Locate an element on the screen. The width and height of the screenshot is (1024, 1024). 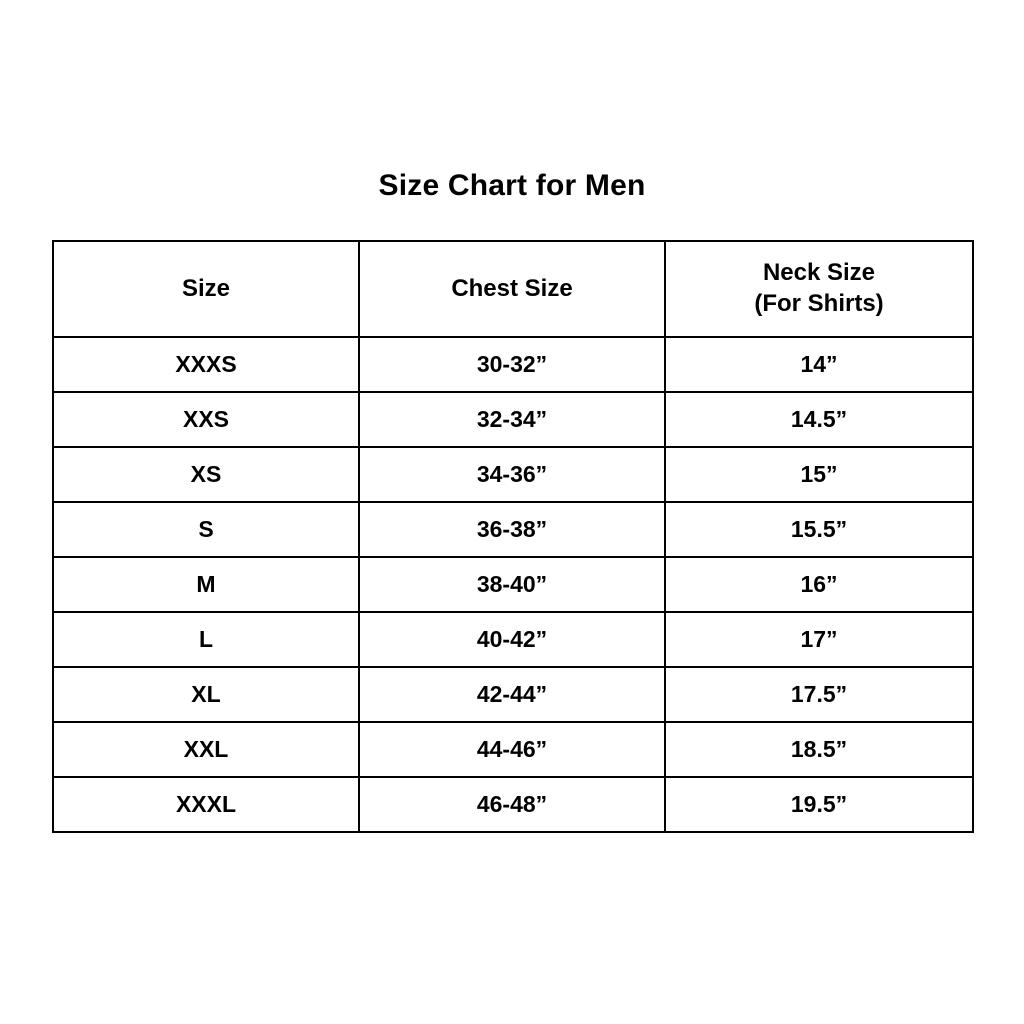
column-header-neck-size: Neck Size (For Shirts) is located at coordinates (819, 289).